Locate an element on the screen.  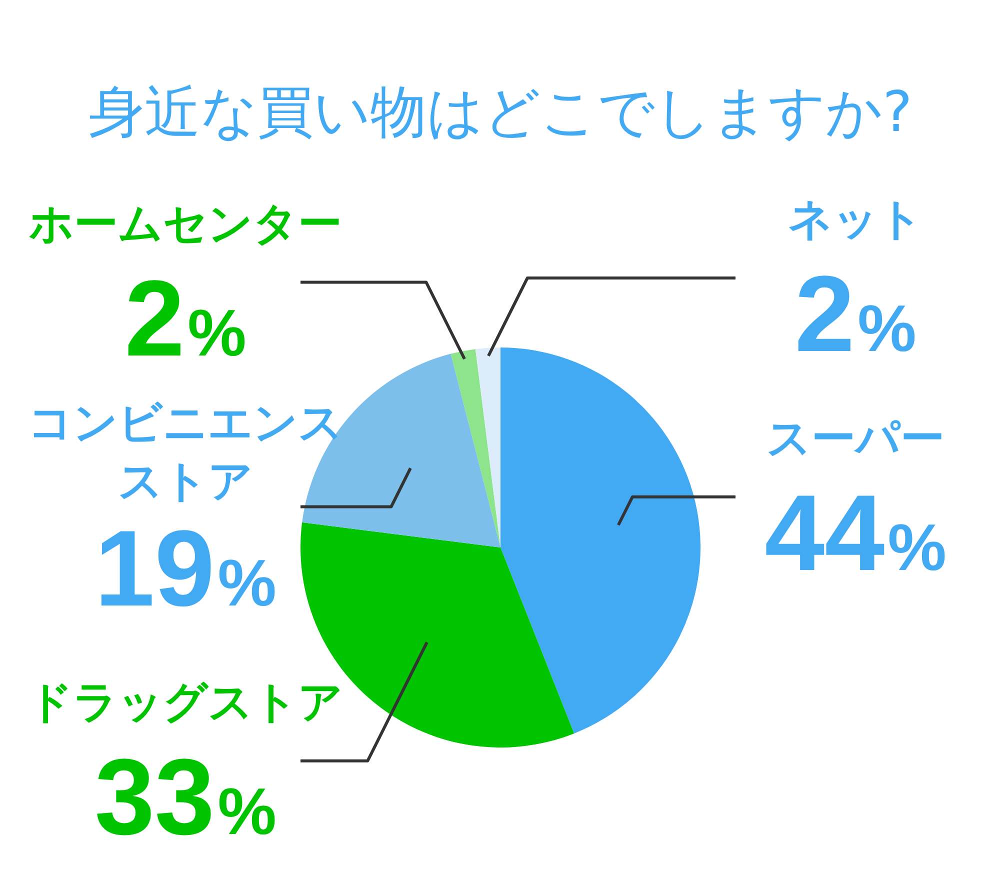
slice-label: ネット is located at coordinates (855, 220).